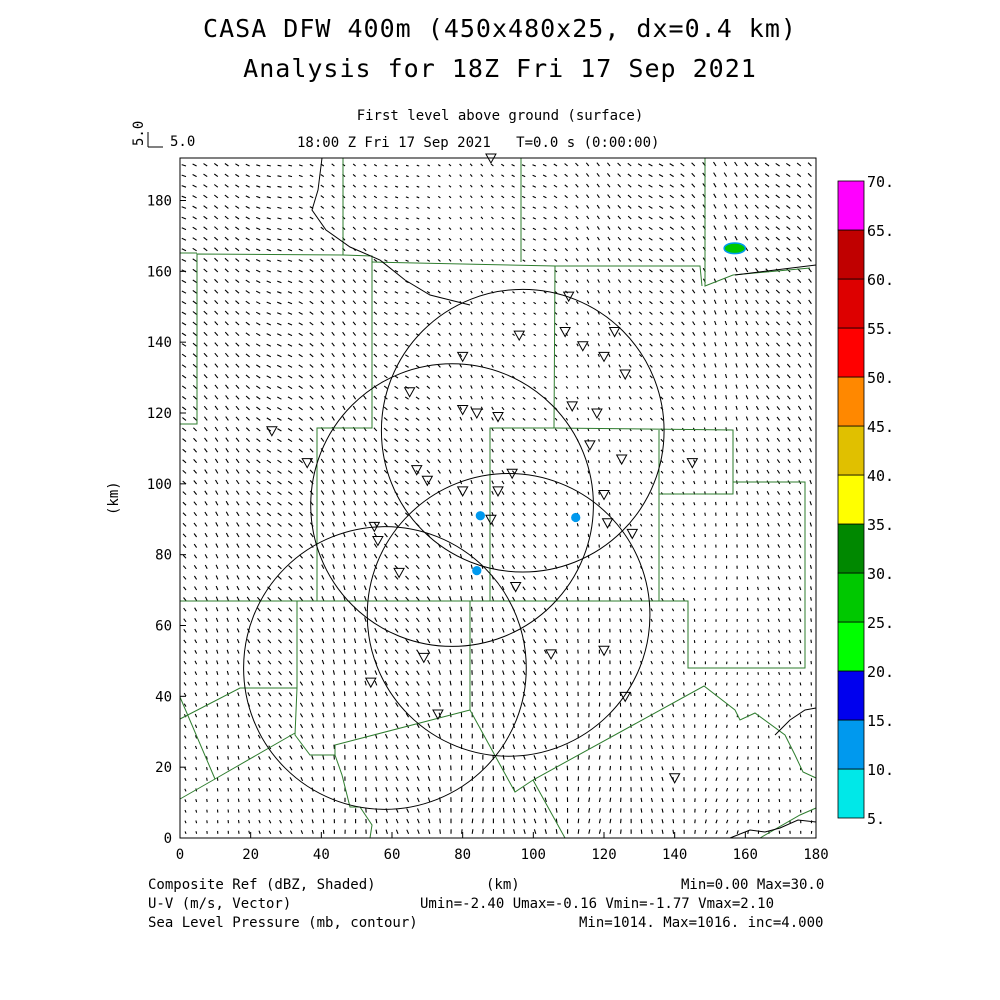 Image resolution: width=1000 pixels, height=1000 pixels. What do you see at coordinates (163, 627) in the screenshot?
I see `y-tick-label: 60` at bounding box center [163, 627].